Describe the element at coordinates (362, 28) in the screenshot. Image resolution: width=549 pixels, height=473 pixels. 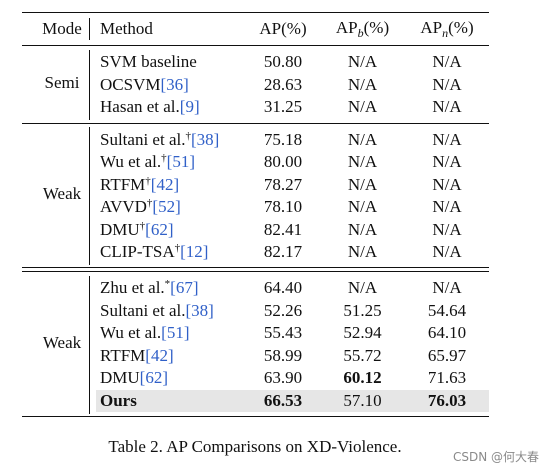
I see `header-apb: APb(%)` at that location.